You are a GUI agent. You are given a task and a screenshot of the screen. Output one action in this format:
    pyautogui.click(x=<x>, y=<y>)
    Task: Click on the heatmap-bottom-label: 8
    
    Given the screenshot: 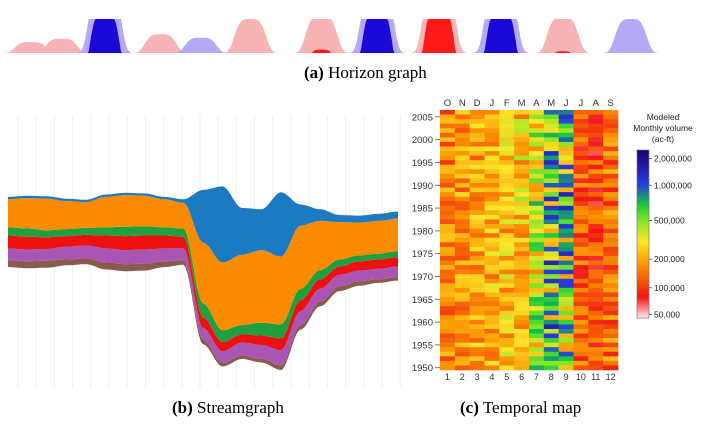 What is the action you would take?
    pyautogui.click(x=551, y=377)
    